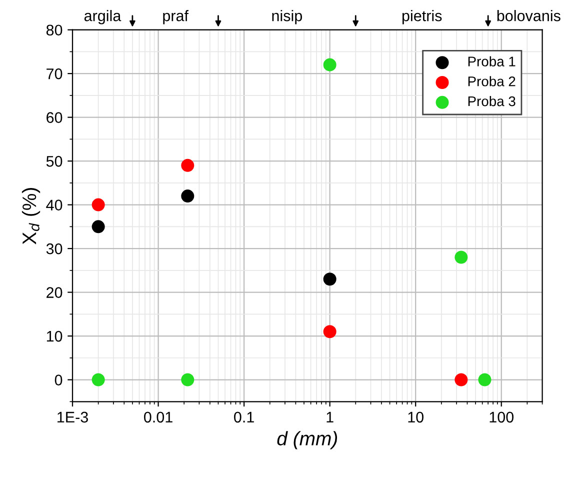 This screenshot has width=580, height=481. Describe the element at coordinates (158, 417) in the screenshot. I see `x-tick-label: 0.01` at that location.